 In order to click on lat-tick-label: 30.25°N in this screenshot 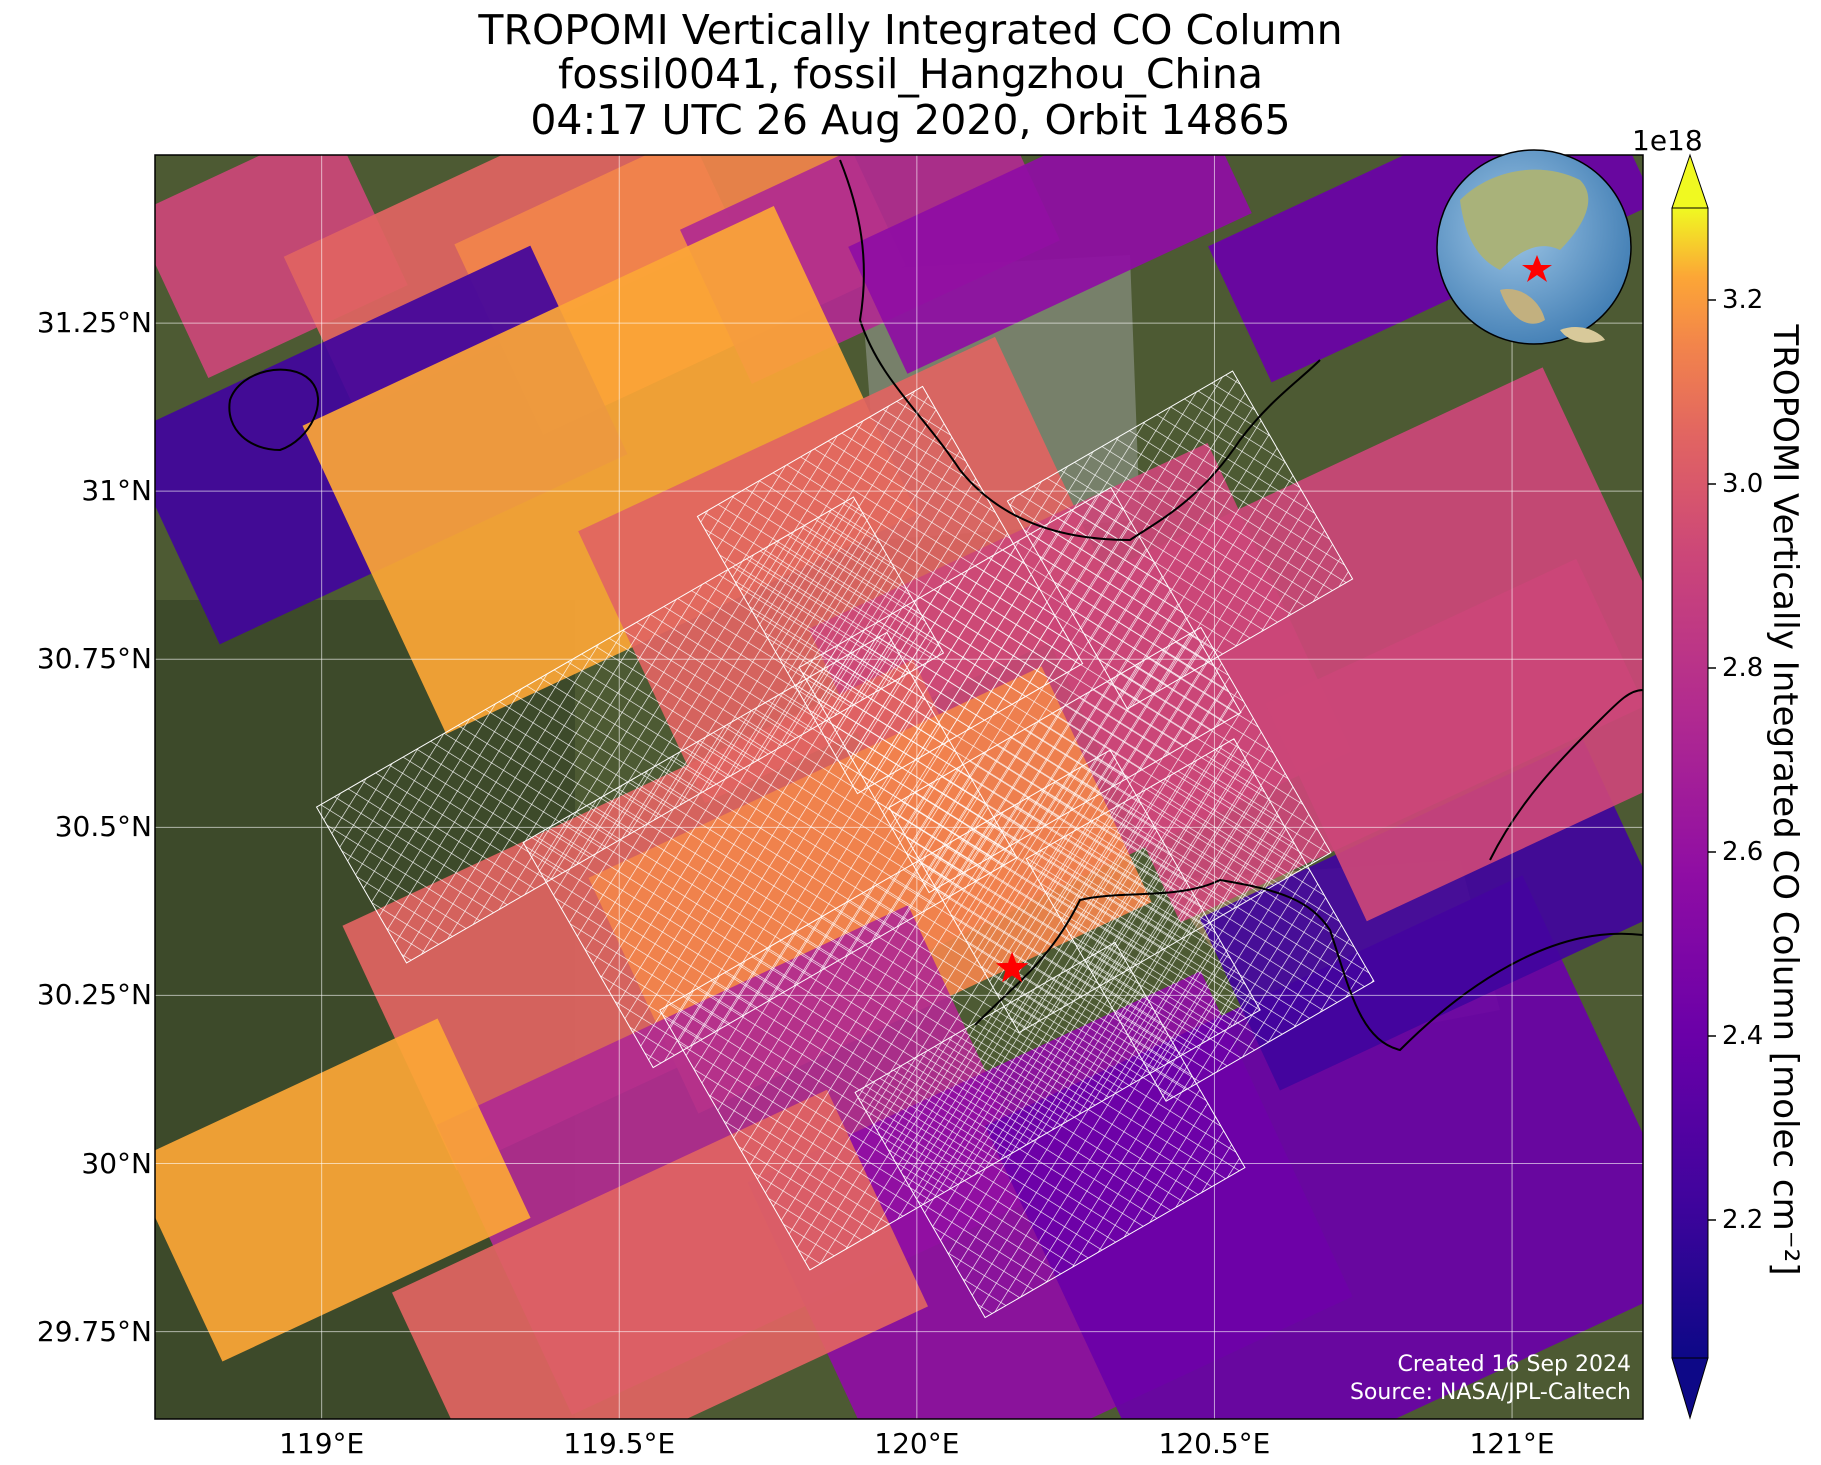, I will do `click(94, 995)`.